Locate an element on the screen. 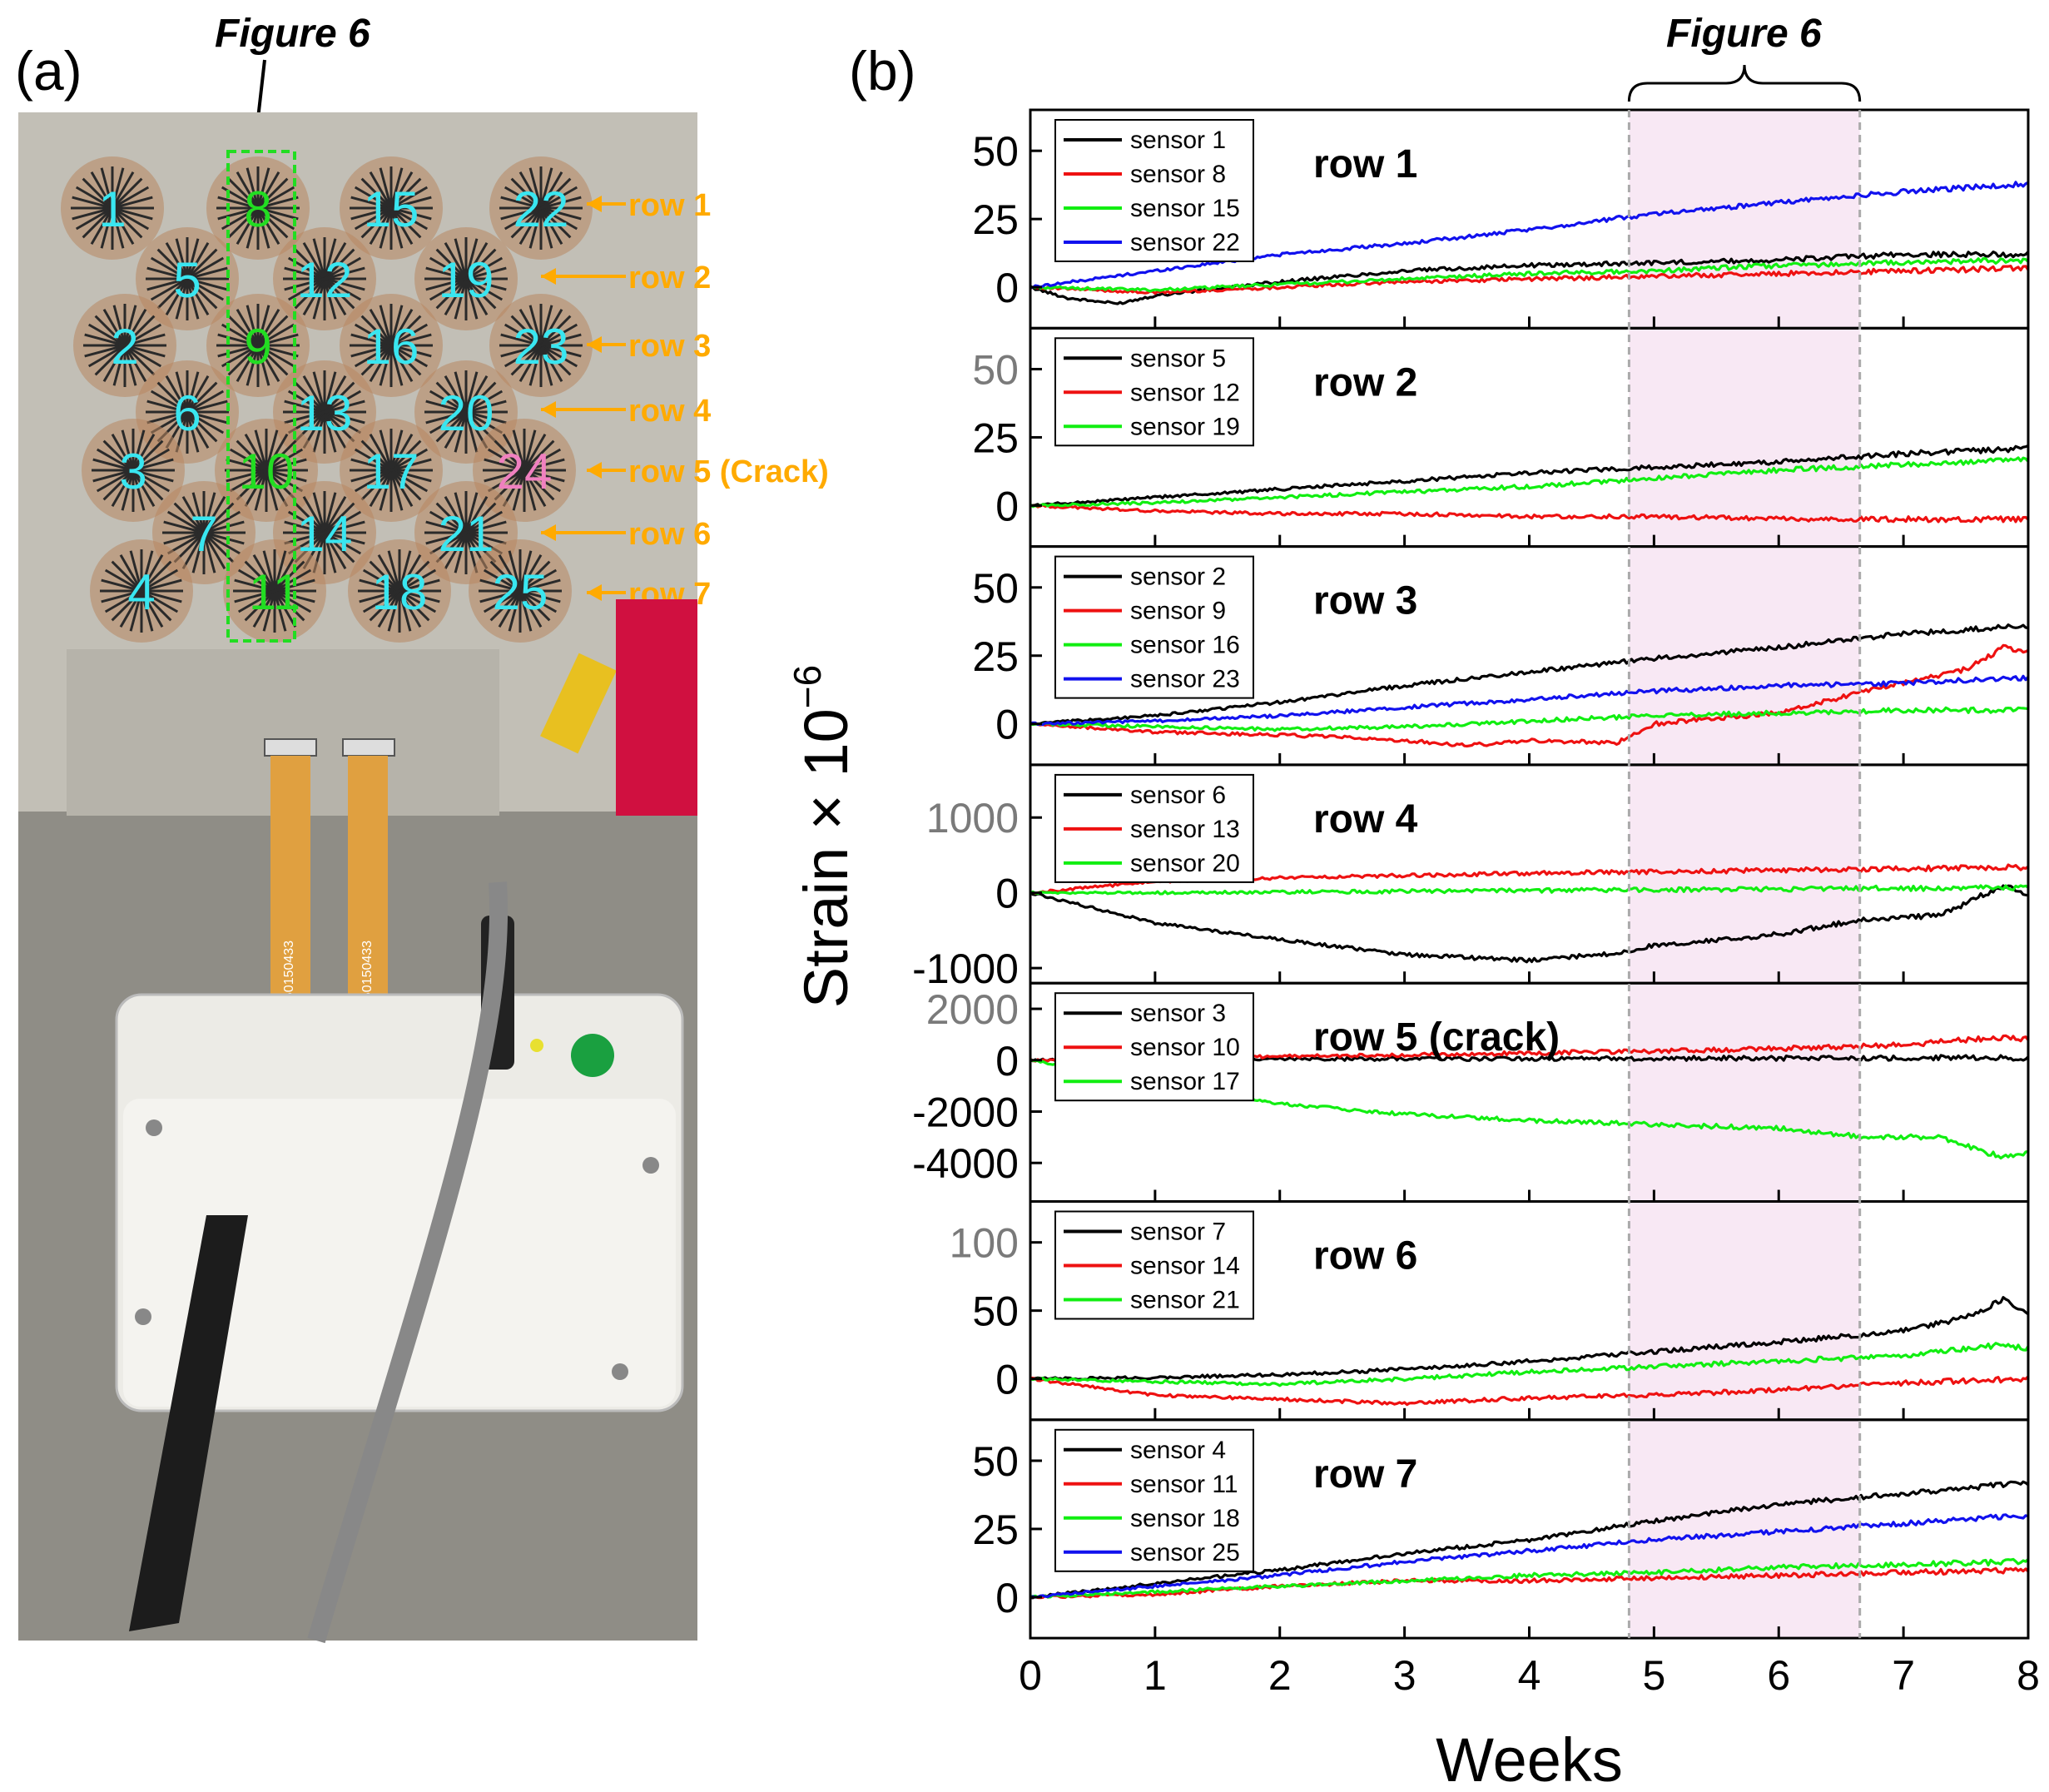 The height and width of the screenshot is (1792, 2049). y-axis-label: Strain × 10−6 is located at coordinates (824, 836).